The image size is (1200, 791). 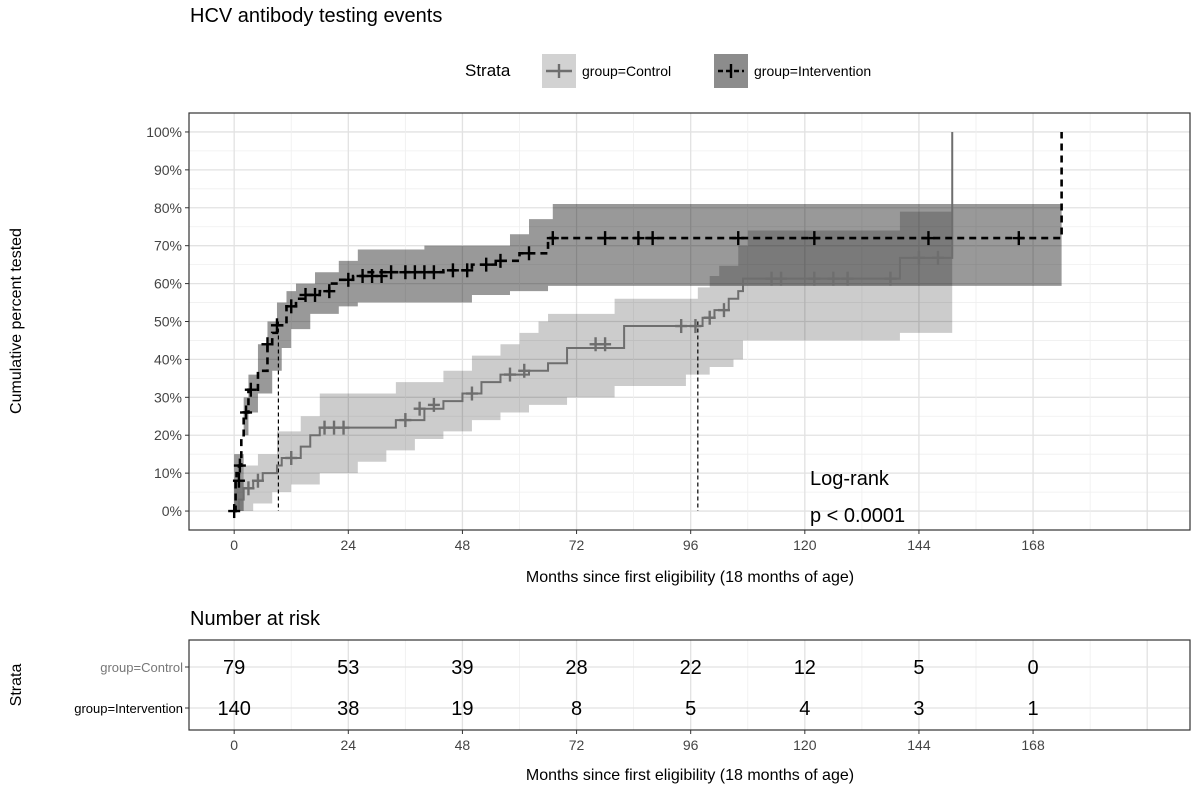 I want to click on risk-value: 19, so click(x=462, y=709).